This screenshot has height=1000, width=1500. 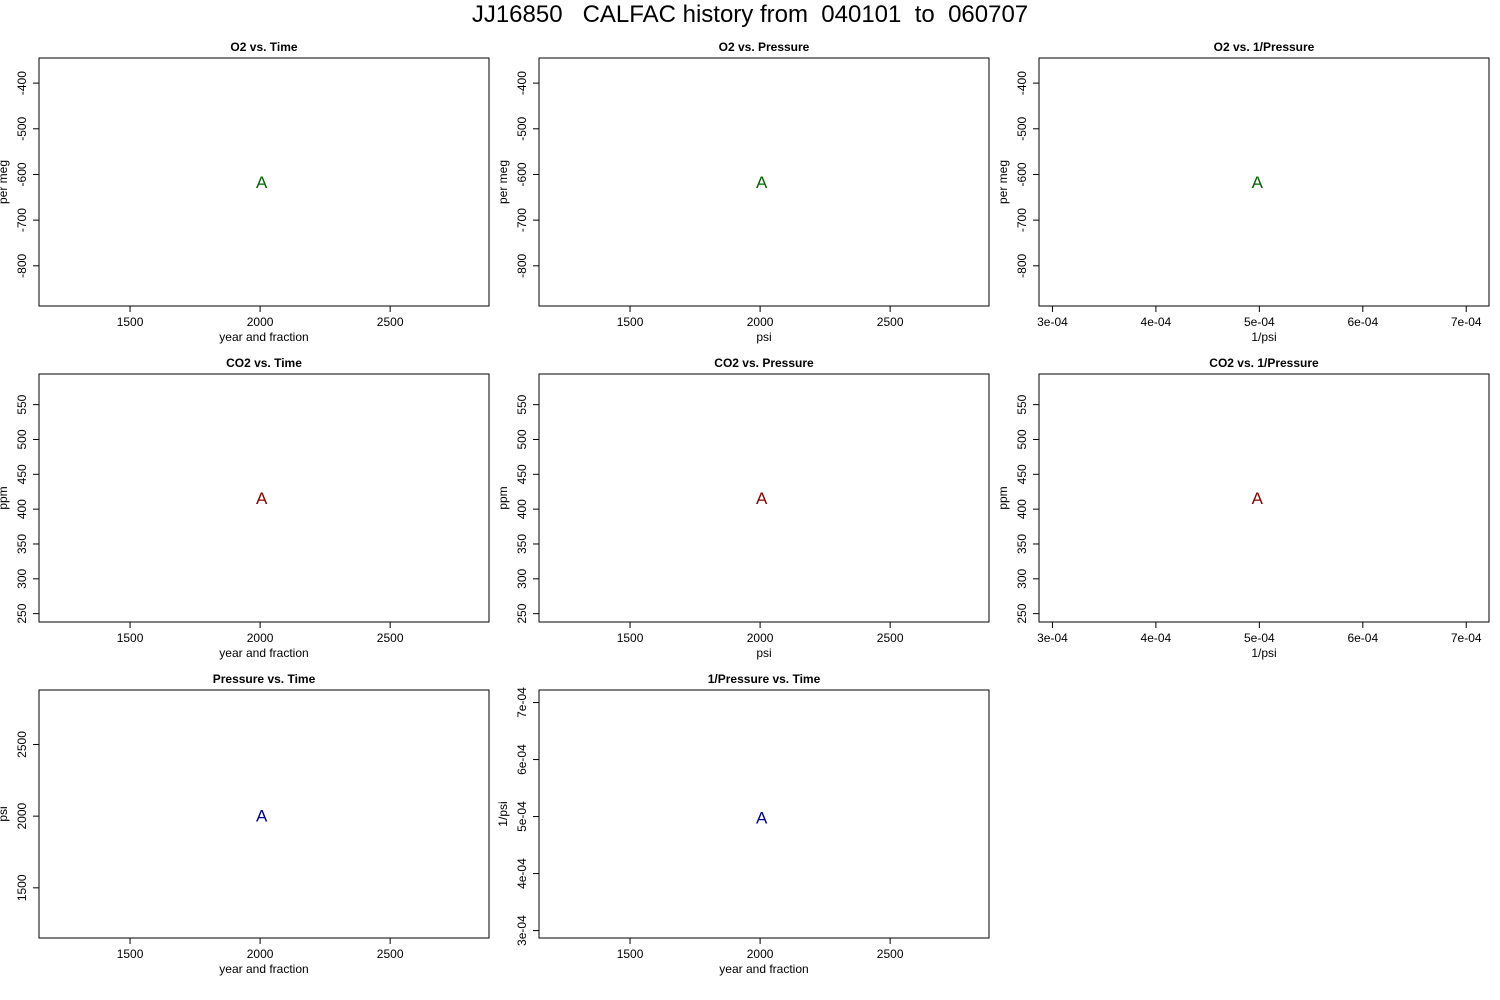 I want to click on y-tick-label: 3e-04, so click(x=522, y=930).